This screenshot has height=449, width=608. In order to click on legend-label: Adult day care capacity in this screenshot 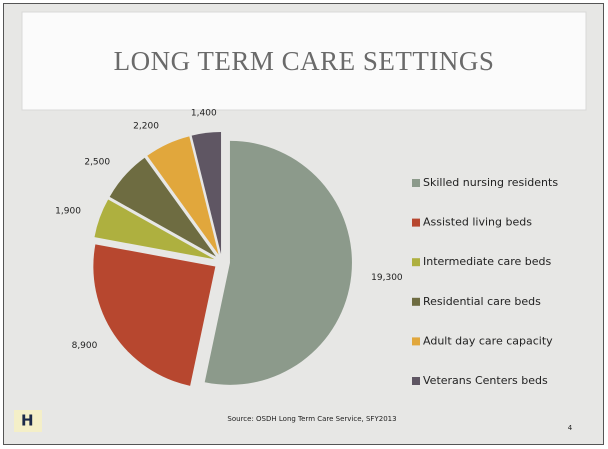, I will do `click(488, 340)`.